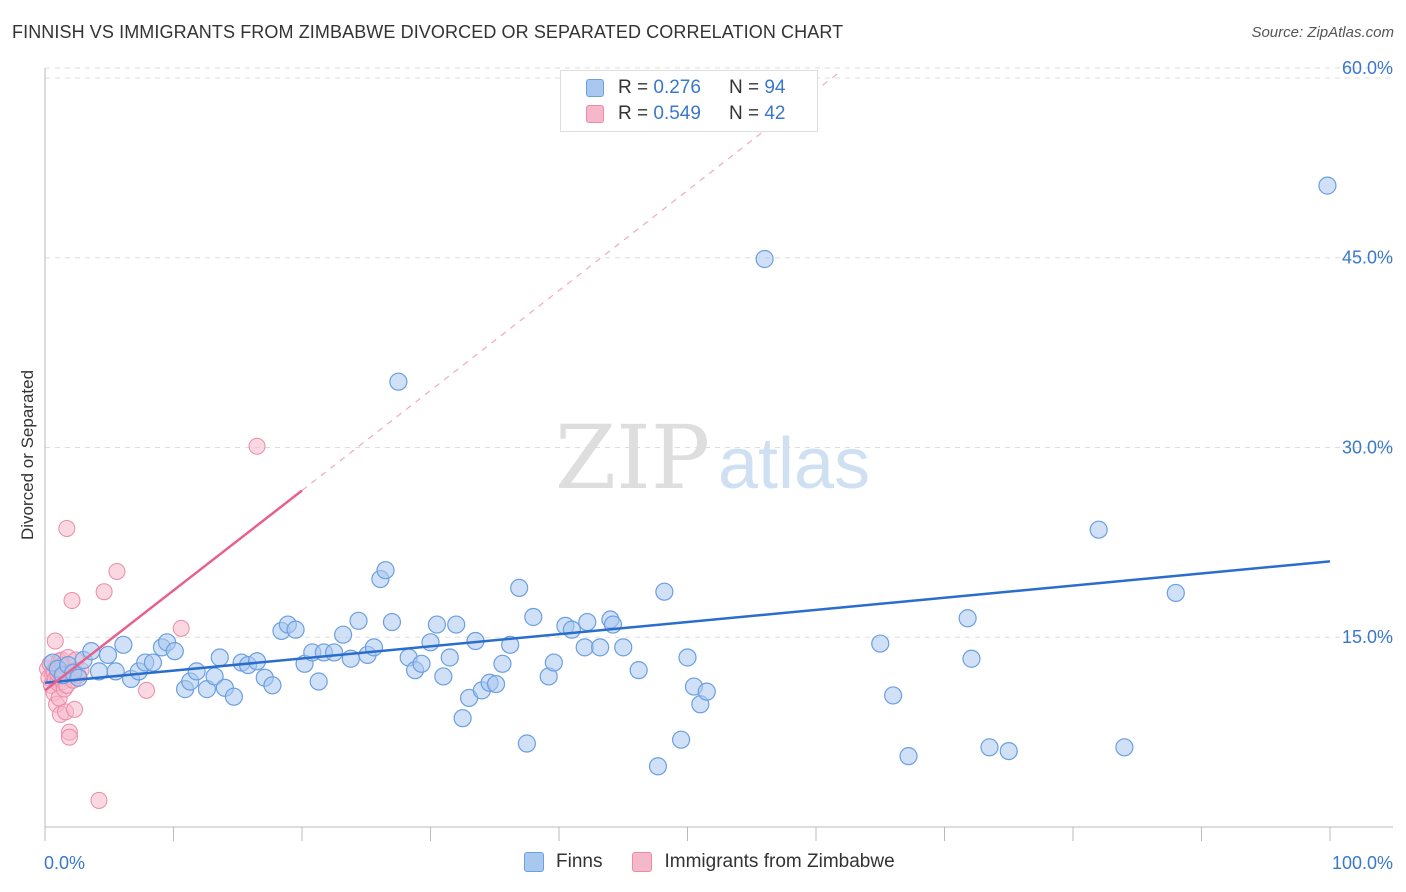  What do you see at coordinates (632, 457) in the screenshot?
I see `watermark-zip: ZIP` at bounding box center [632, 457].